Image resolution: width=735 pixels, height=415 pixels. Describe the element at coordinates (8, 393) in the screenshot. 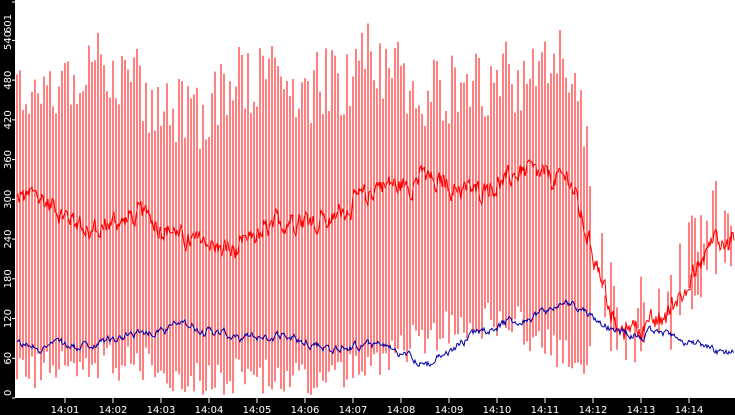

I see `y-tick-label: 0` at that location.